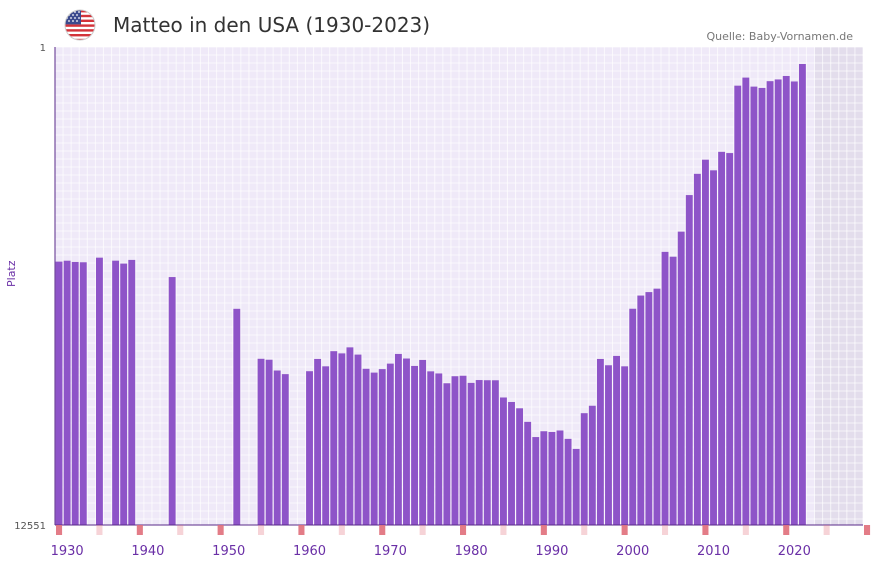 The image size is (873, 567). I want to click on bar-2006, so click(681, 378).